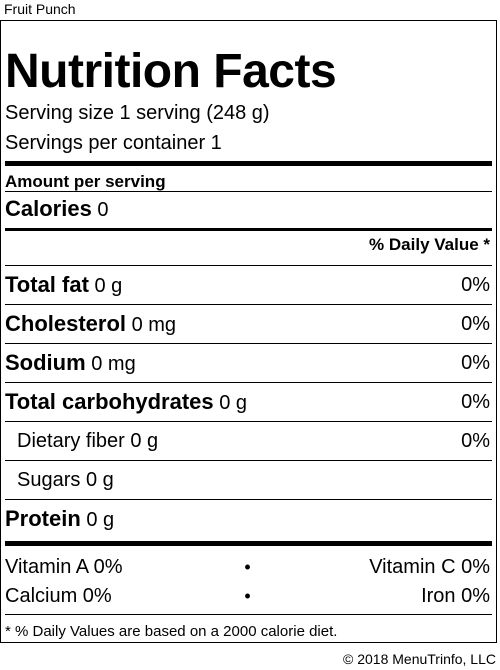 This screenshot has height=670, width=500. I want to click on mineral-row: Calcium 0% • Iron 0%, so click(247, 596).